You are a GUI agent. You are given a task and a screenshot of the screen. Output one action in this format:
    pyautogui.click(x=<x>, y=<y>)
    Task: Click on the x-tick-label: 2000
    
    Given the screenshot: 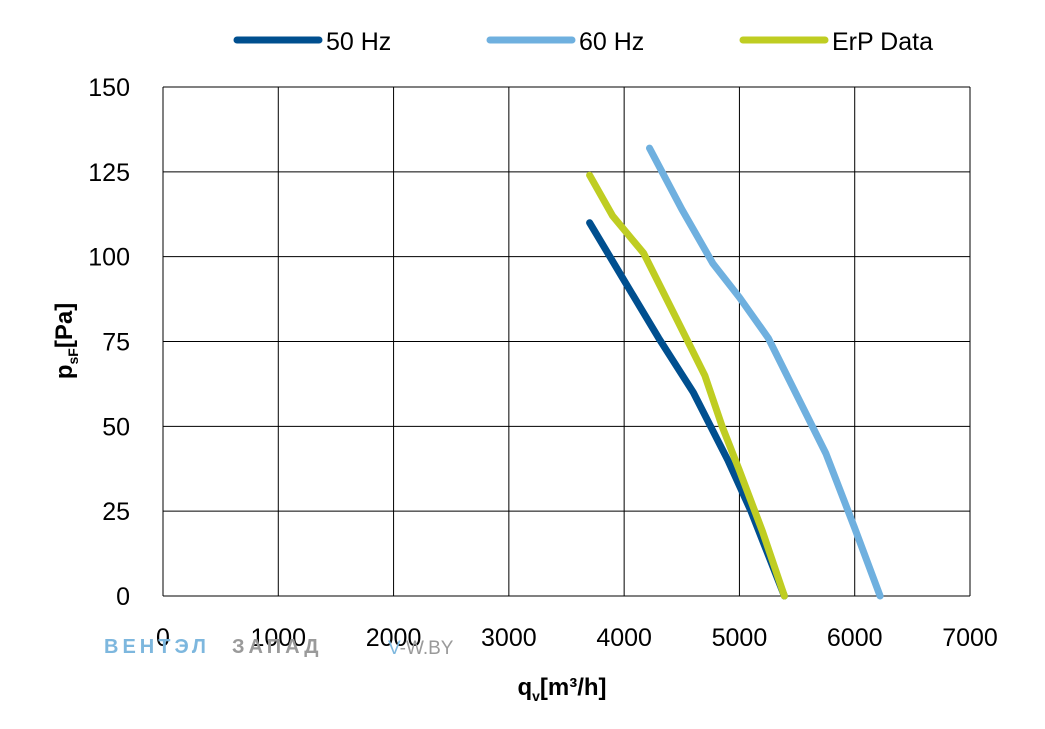 What is the action you would take?
    pyautogui.click(x=394, y=638)
    